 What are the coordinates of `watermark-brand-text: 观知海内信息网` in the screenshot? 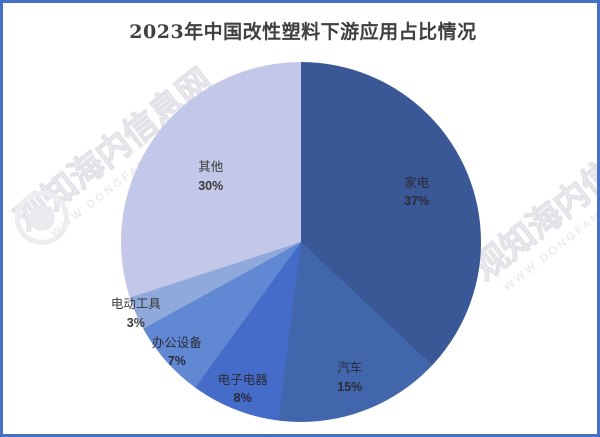 It's located at (532, 199).